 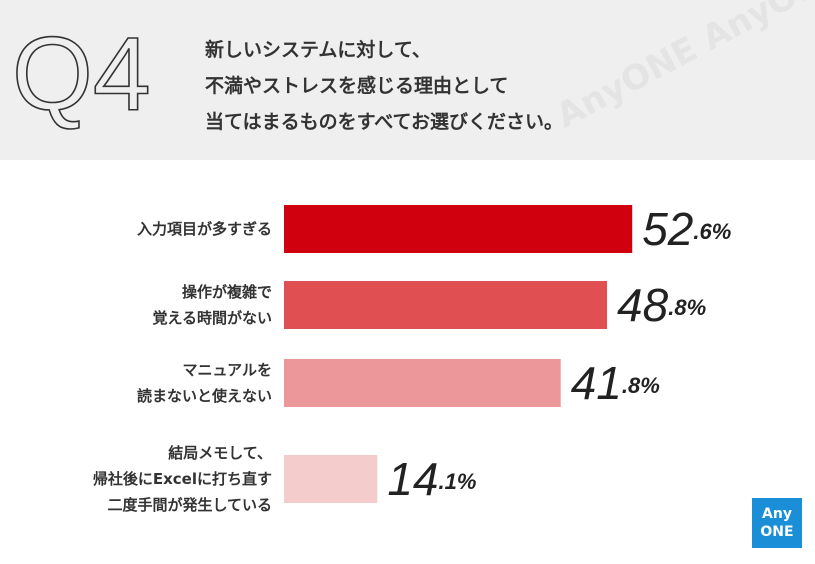 What do you see at coordinates (667, 229) in the screenshot?
I see `value-label-main: 52` at bounding box center [667, 229].